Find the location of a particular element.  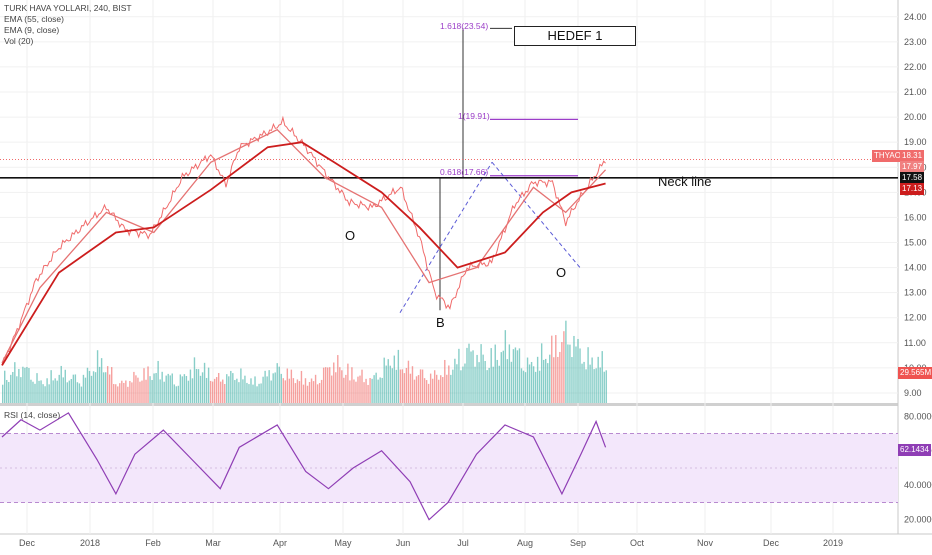

x-tick-label: 2019 is located at coordinates (833, 543).